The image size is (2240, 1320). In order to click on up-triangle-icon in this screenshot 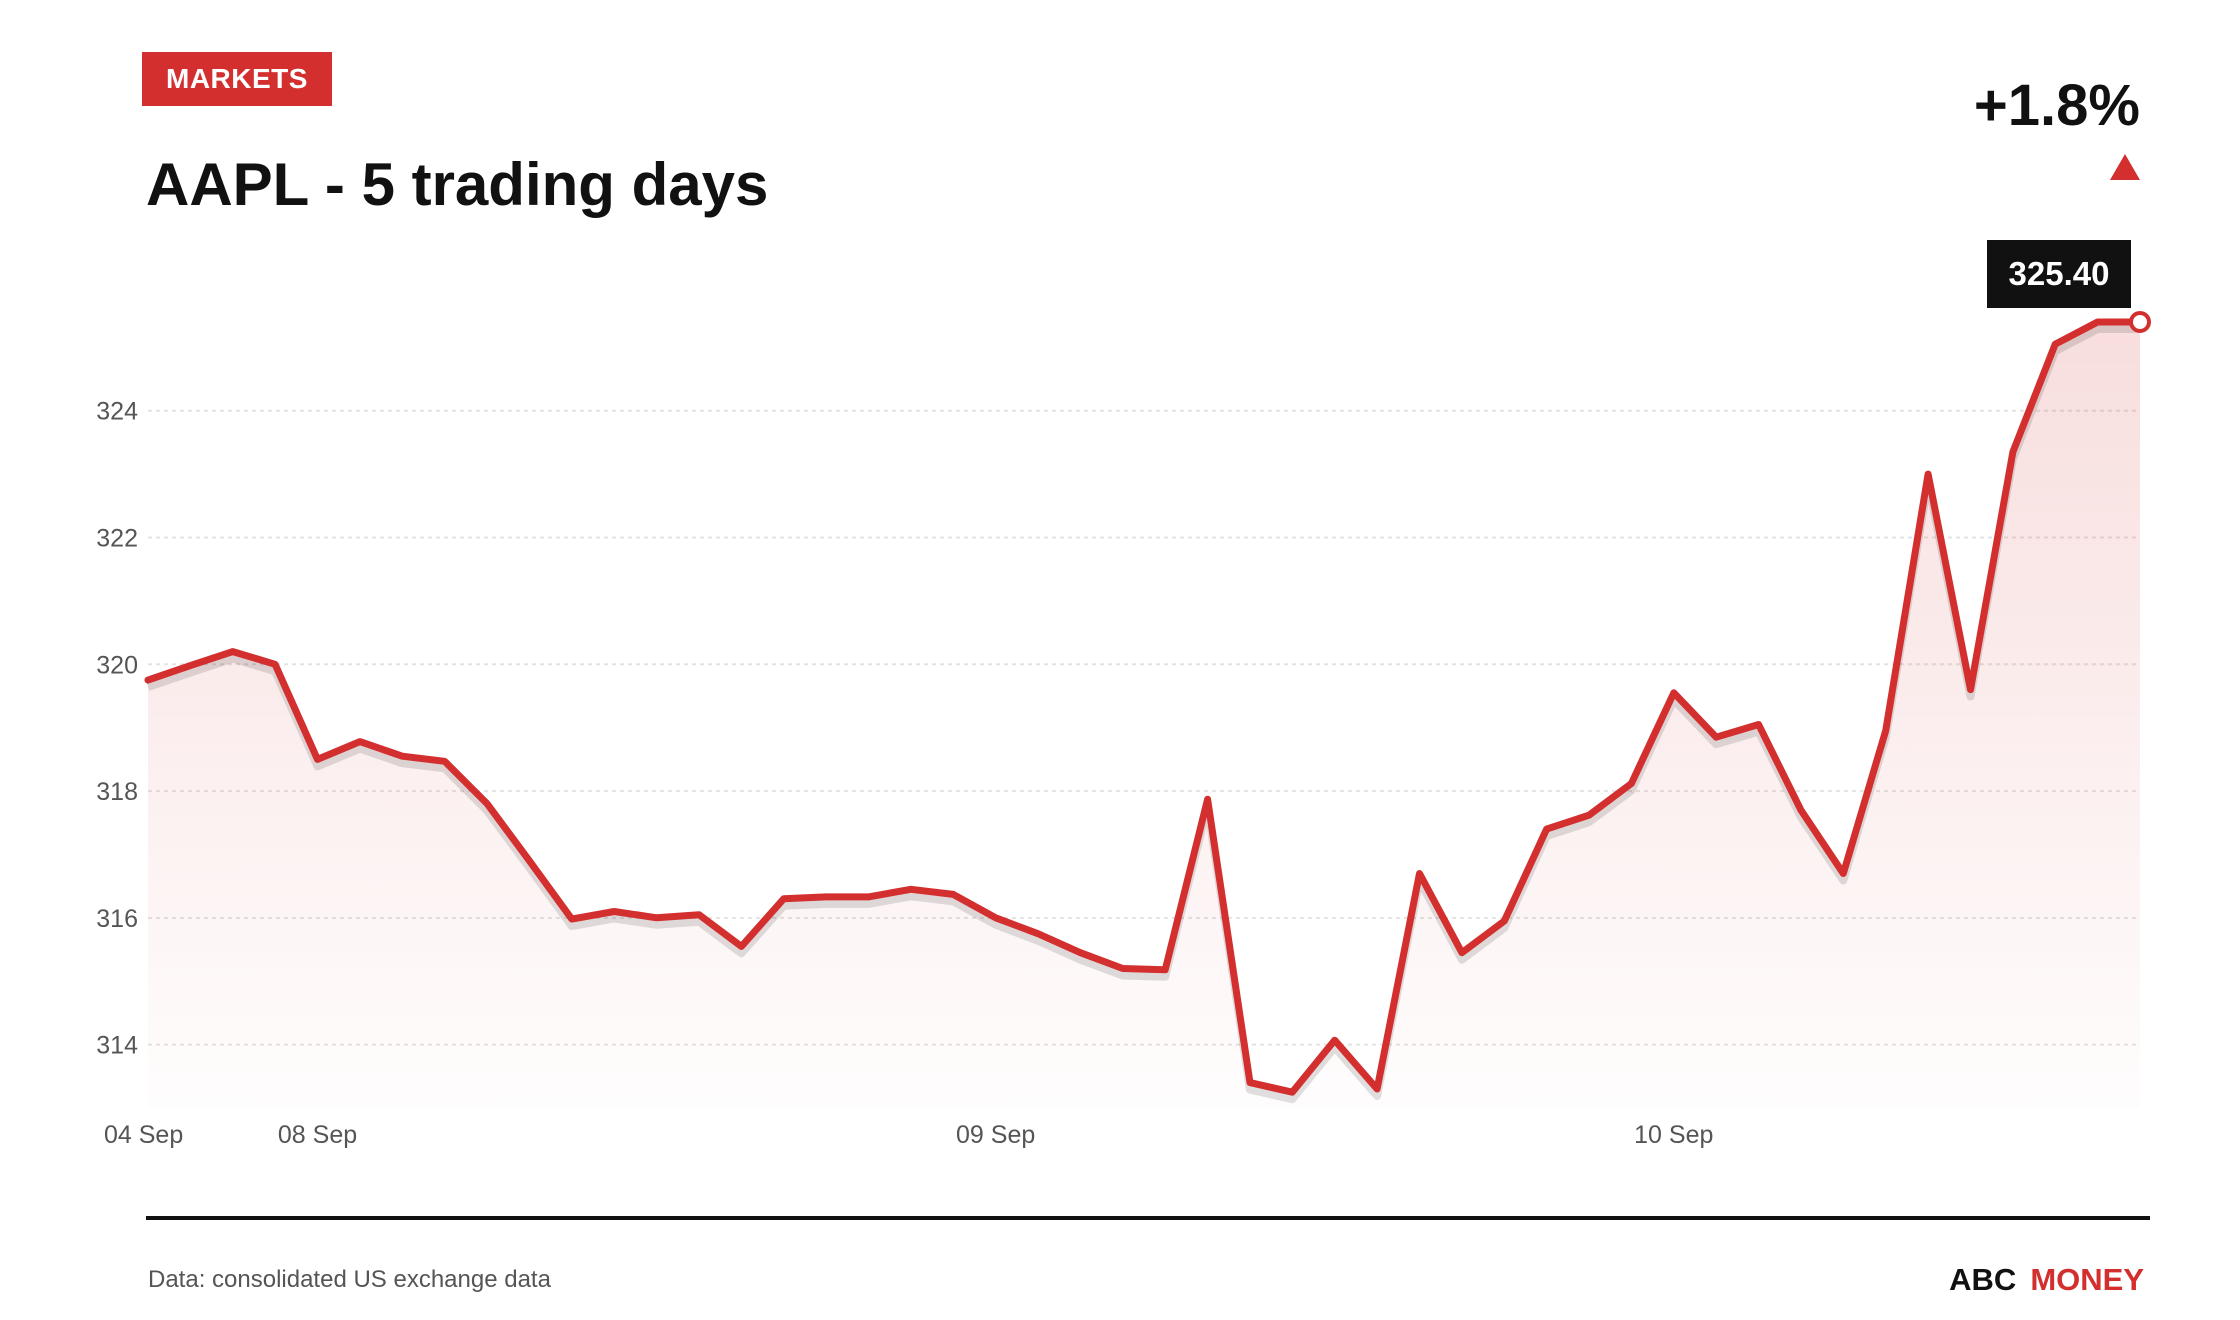, I will do `click(2125, 167)`.